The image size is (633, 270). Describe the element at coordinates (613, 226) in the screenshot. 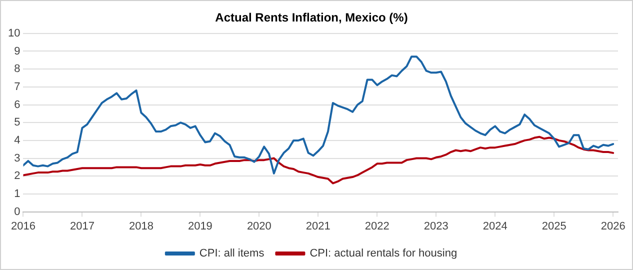

I see `x-tick-label: 2026` at that location.